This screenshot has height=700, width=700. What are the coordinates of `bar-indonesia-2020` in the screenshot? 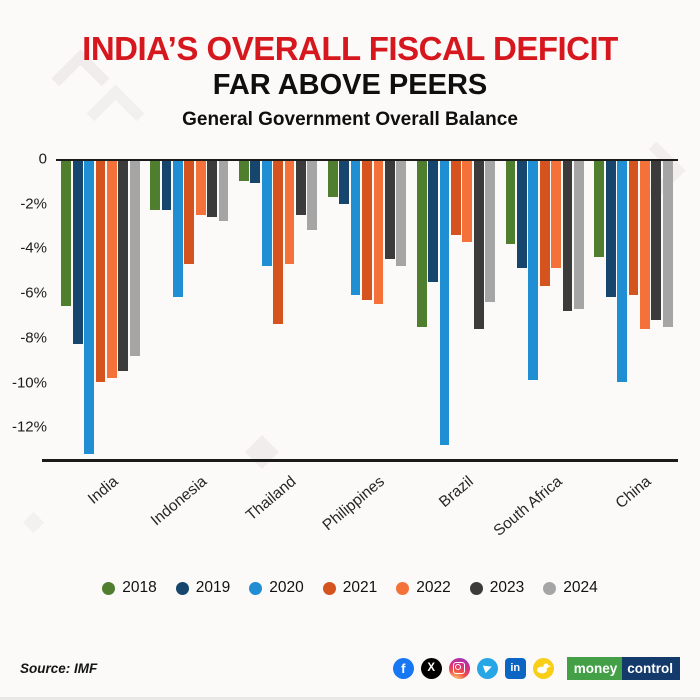 It's located at (177, 229).